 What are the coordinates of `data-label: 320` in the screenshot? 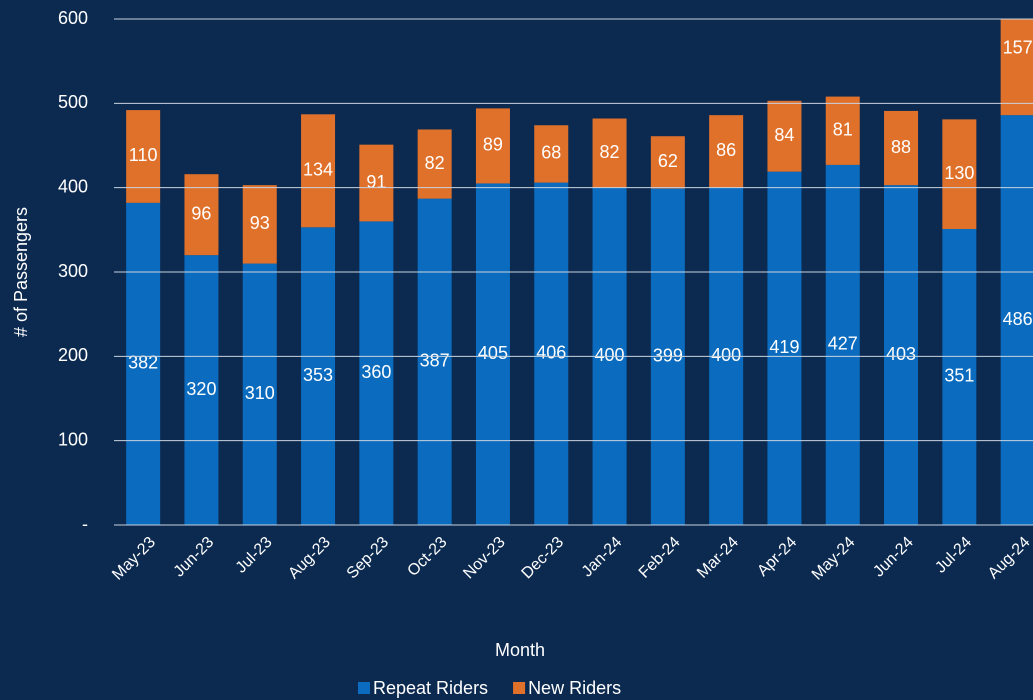 It's located at (201, 389).